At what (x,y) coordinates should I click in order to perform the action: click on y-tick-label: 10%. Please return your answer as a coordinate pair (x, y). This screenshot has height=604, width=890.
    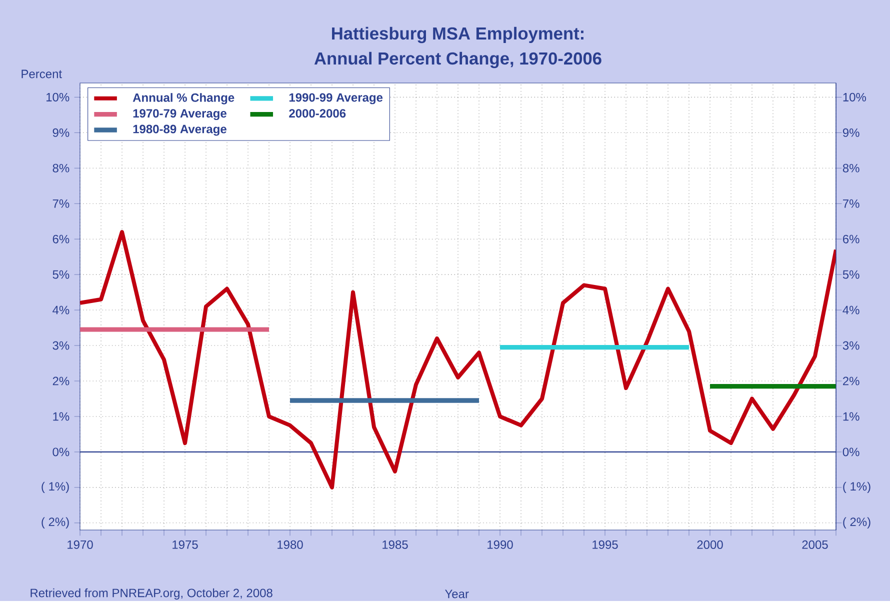
    Looking at the image, I should click on (58, 97).